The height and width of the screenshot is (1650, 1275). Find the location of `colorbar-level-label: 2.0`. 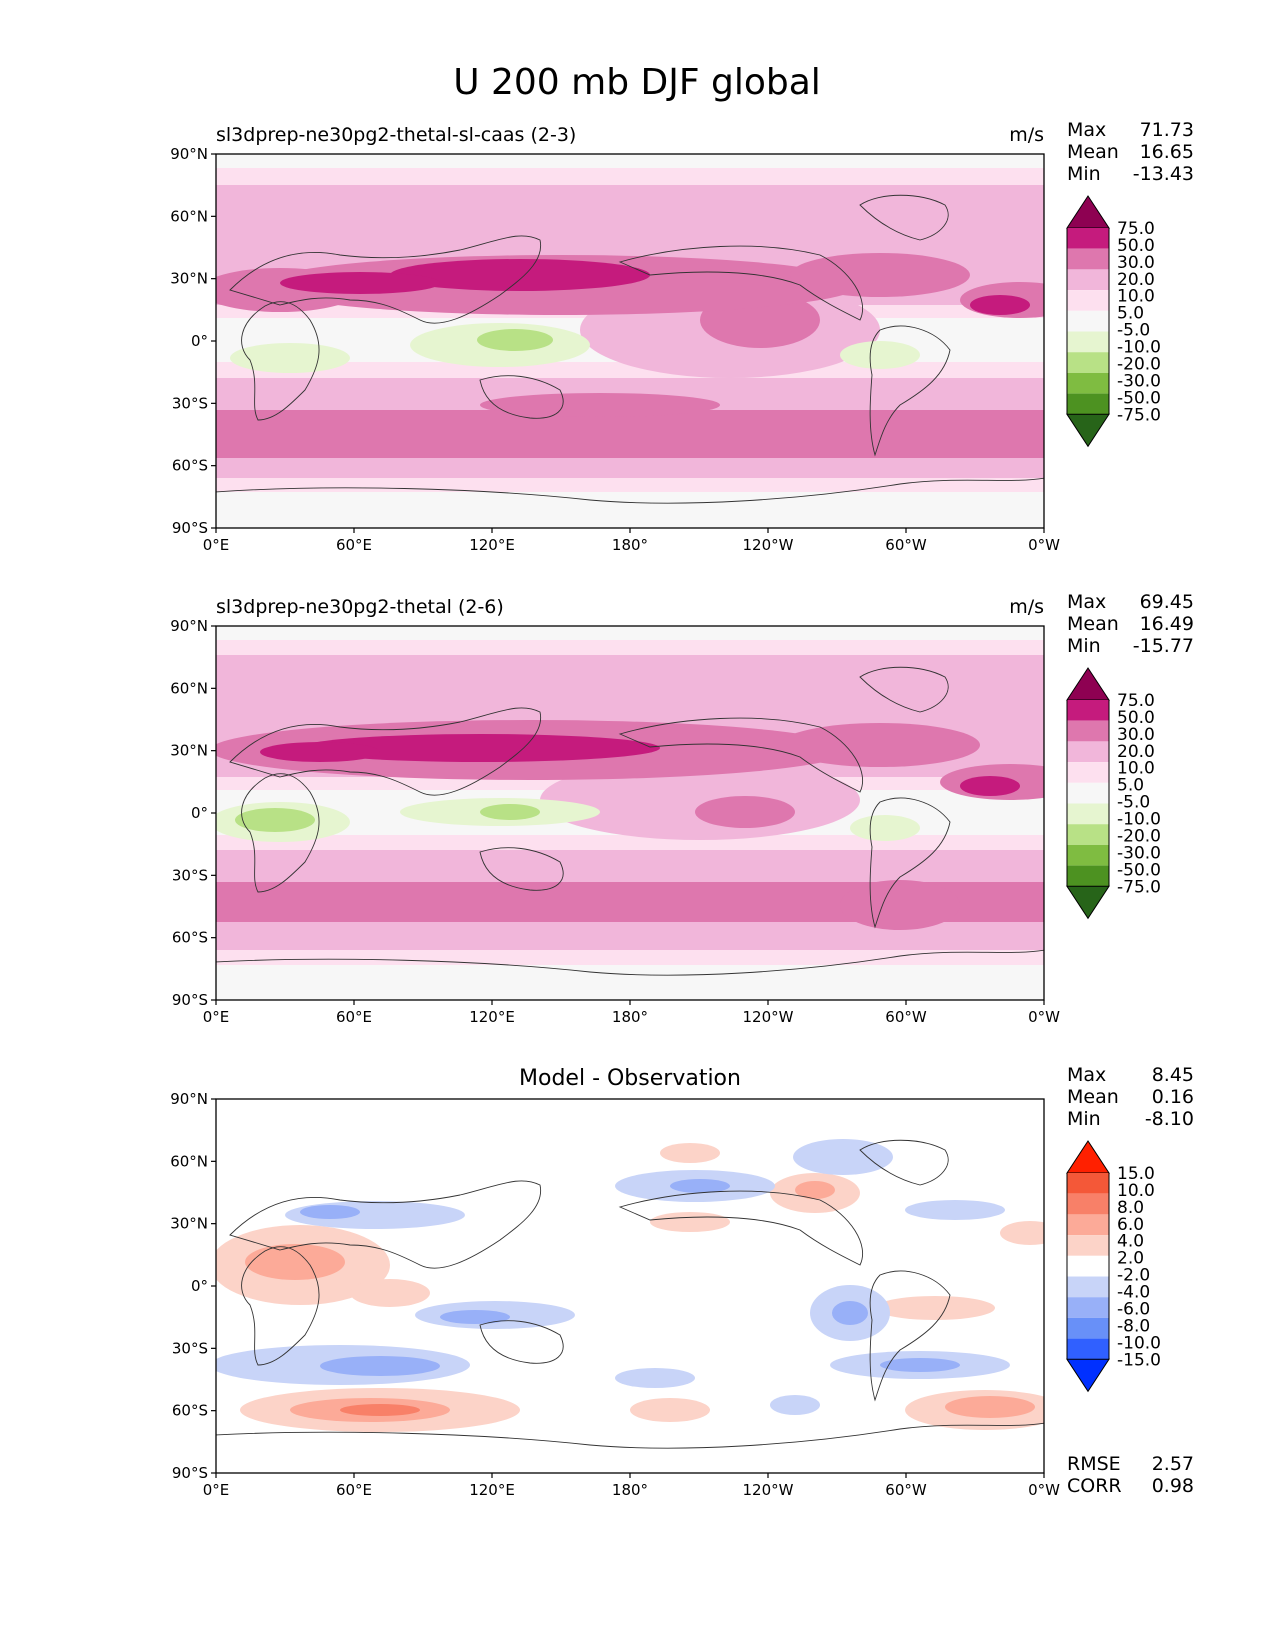

colorbar-level-label: 2.0 is located at coordinates (1130, 1259).